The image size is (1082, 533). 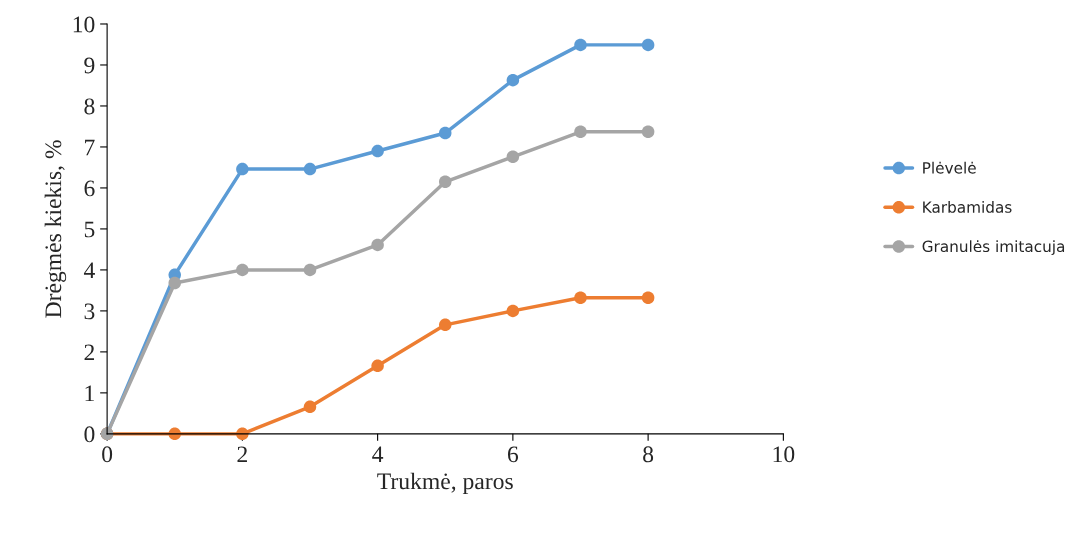 I want to click on y-tick-label: 10, so click(x=84, y=24).